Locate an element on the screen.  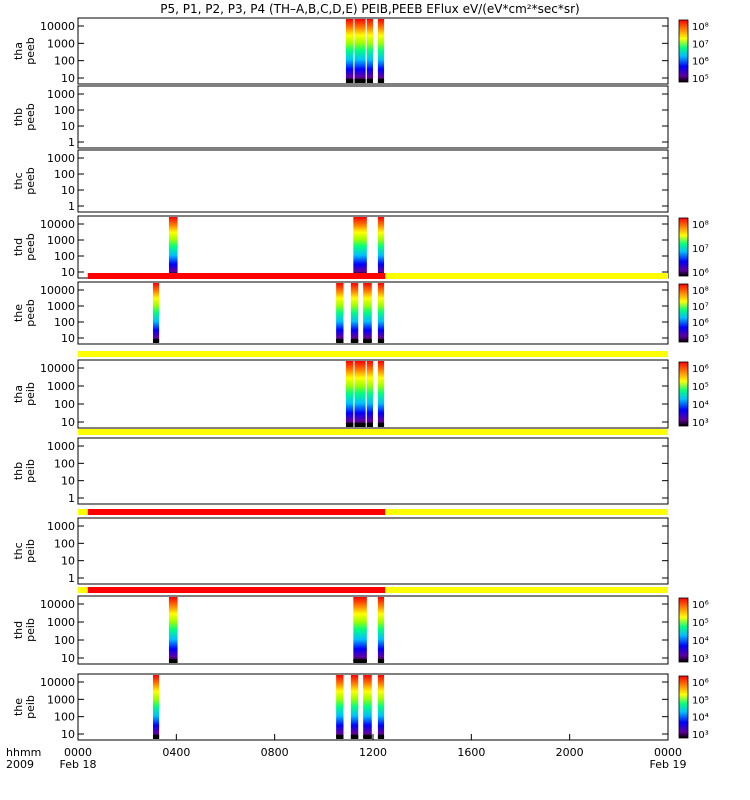
y-axis-label: thb is located at coordinates (18, 471).